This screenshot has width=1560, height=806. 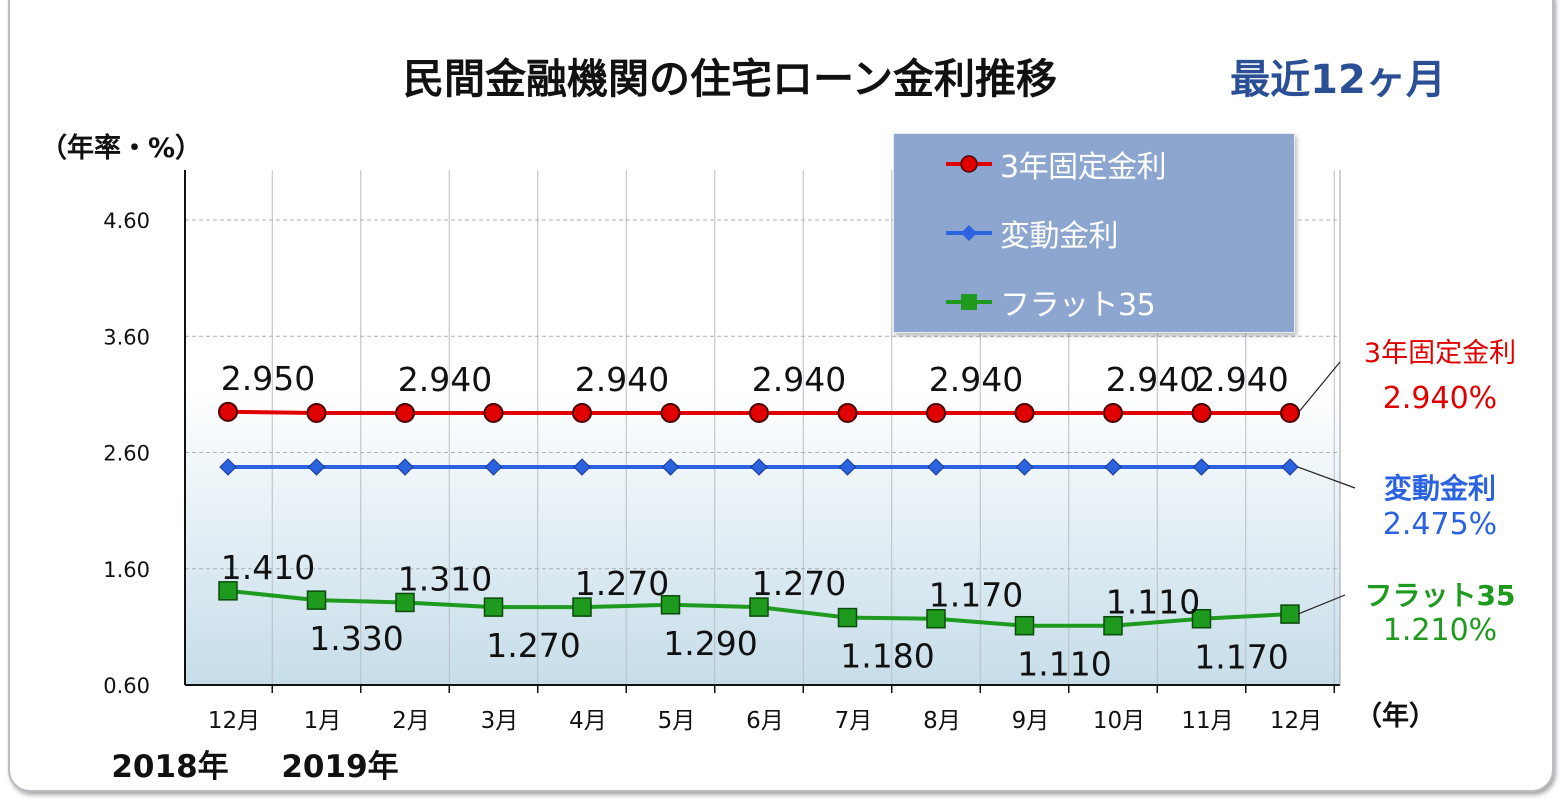 I want to click on year-label: 2018年, so click(x=169, y=767).